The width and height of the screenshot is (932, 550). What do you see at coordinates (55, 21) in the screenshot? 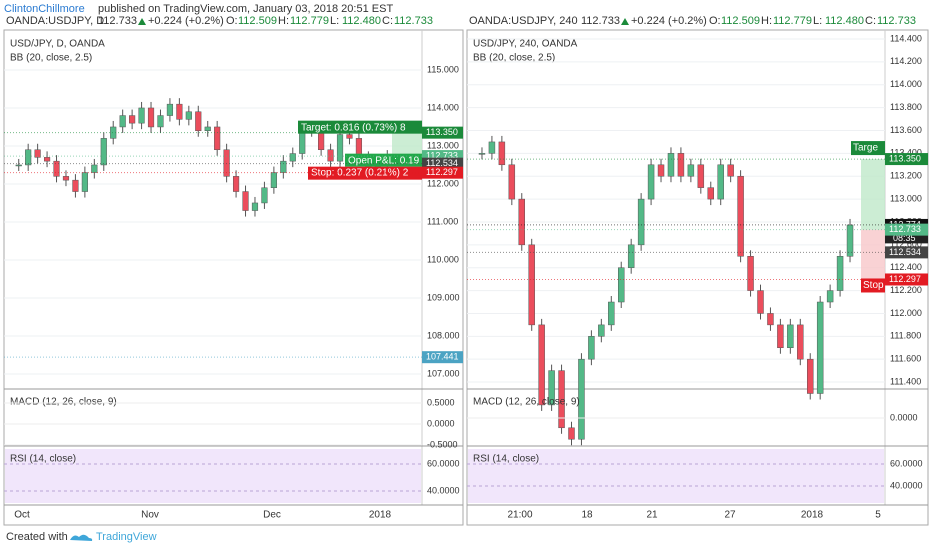
I see `symbol: OANDA:USDJPY, D` at bounding box center [55, 21].